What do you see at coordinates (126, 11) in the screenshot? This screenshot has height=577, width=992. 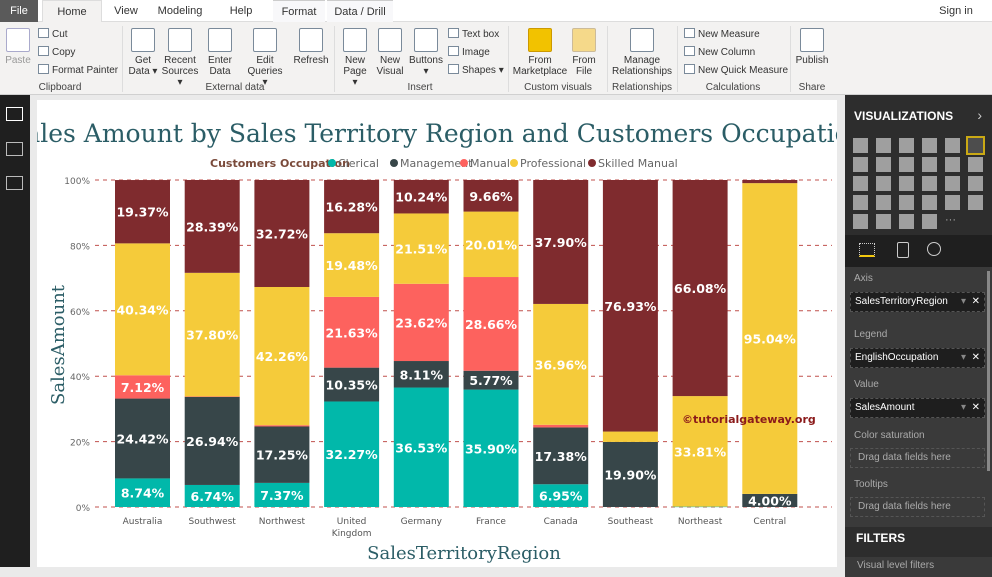 I see `tab-view: View` at bounding box center [126, 11].